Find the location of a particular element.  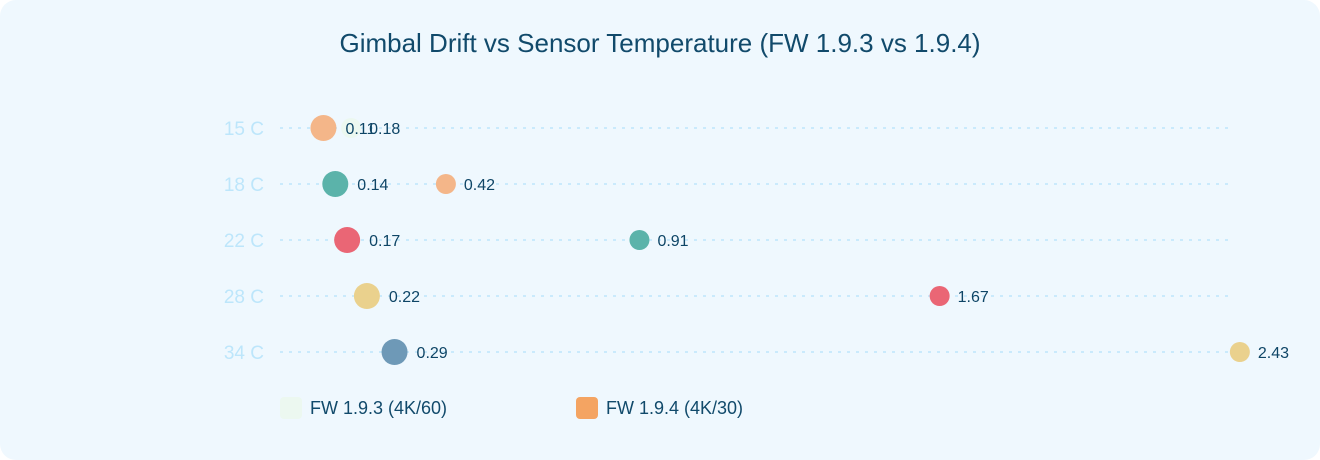

y-tick-label: 22 C is located at coordinates (244, 241).